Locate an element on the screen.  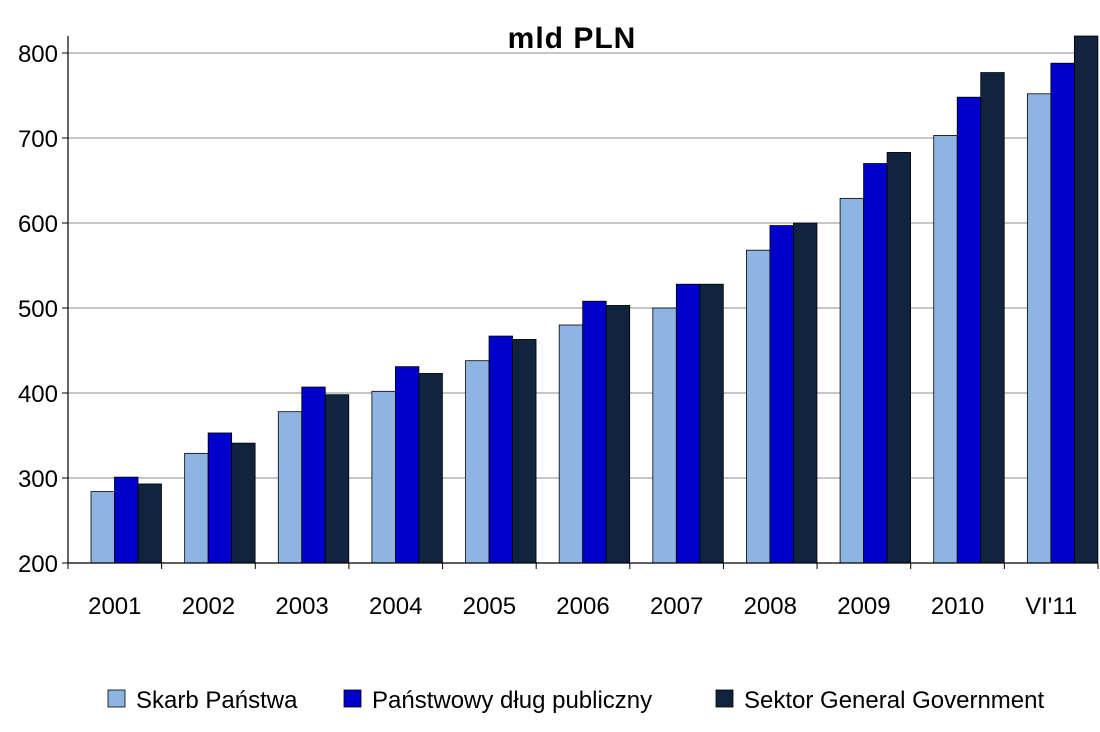
x-tick-label: 2006 is located at coordinates (582, 606).